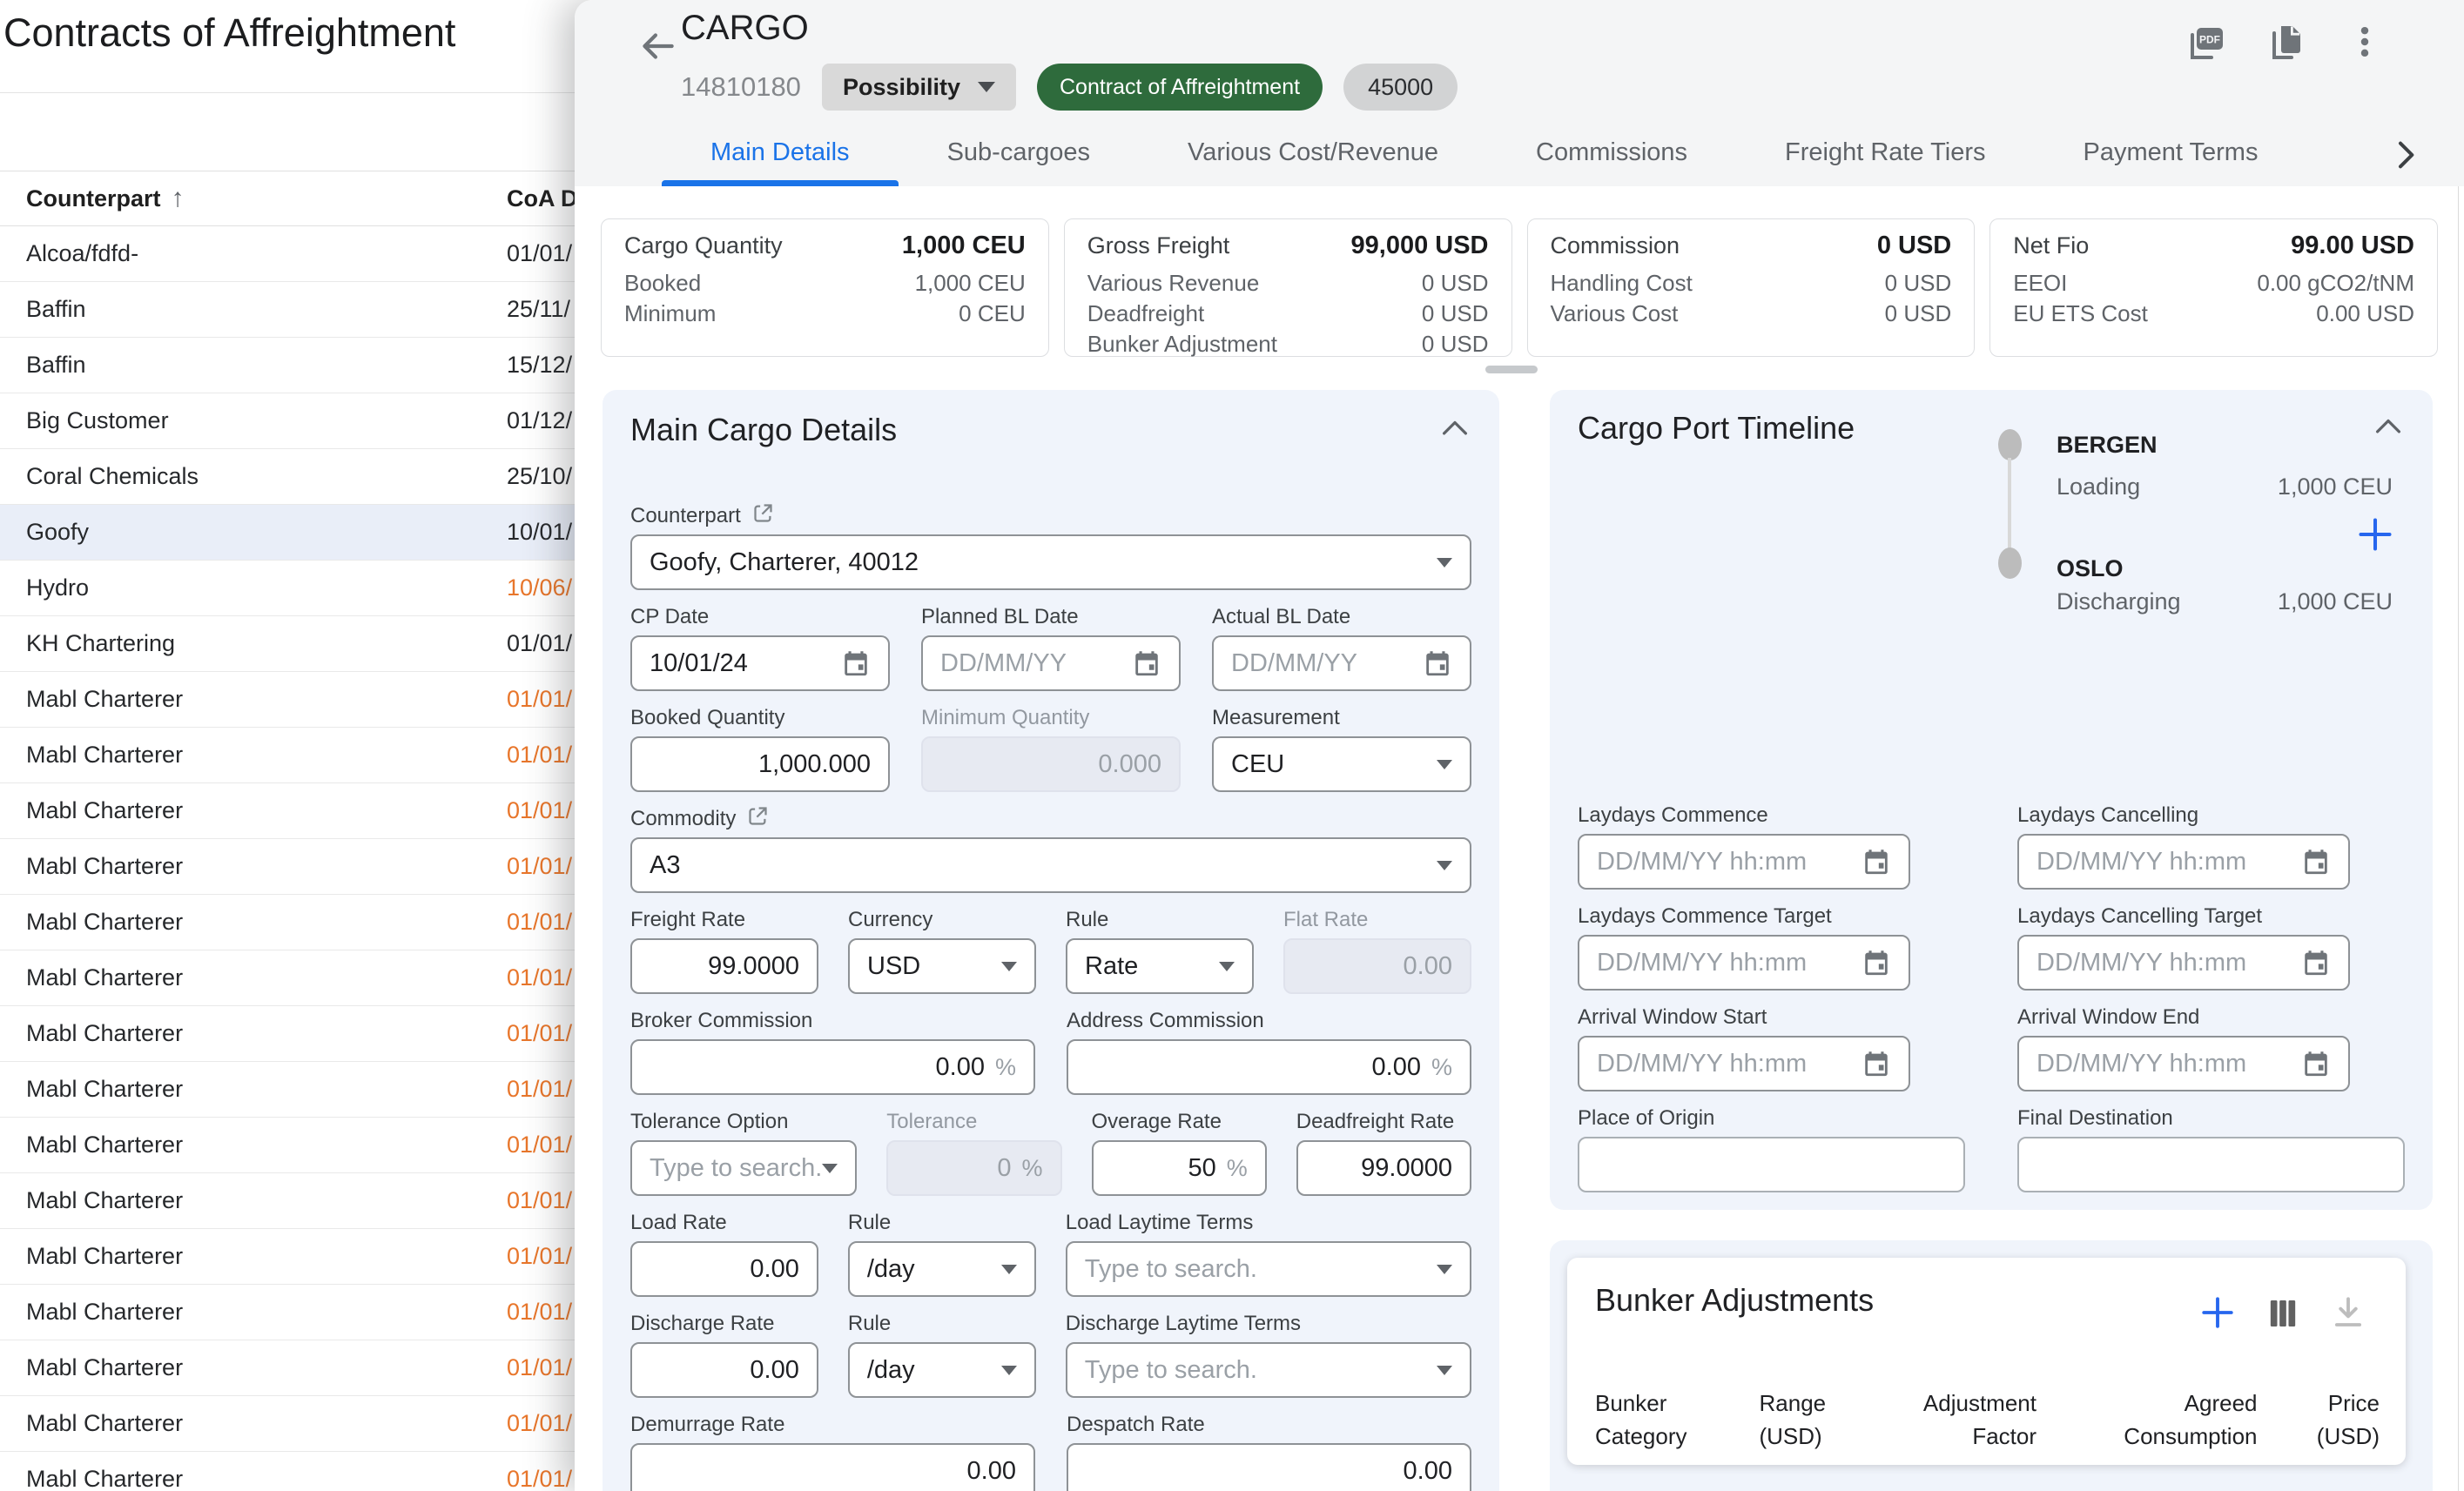 The image size is (2464, 1491). I want to click on tab-sub-cargoes: Sub-cargoes, so click(1019, 152).